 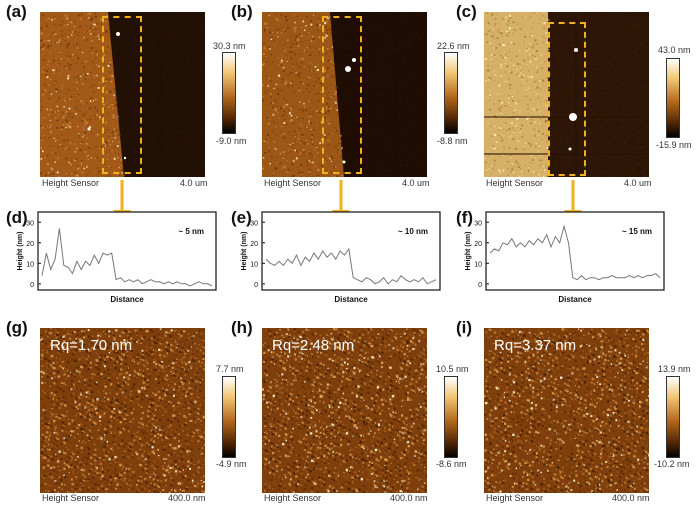 What do you see at coordinates (71, 498) in the screenshot?
I see `caption-g-left: Height Sensor` at bounding box center [71, 498].